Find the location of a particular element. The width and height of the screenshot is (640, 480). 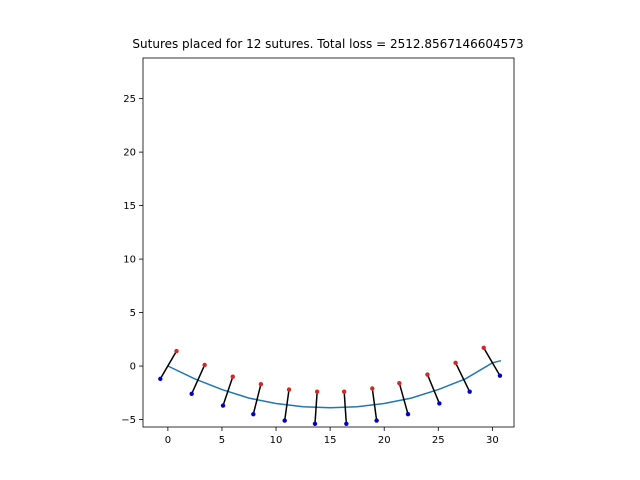

y-tick-label: 10 is located at coordinates (129, 260).